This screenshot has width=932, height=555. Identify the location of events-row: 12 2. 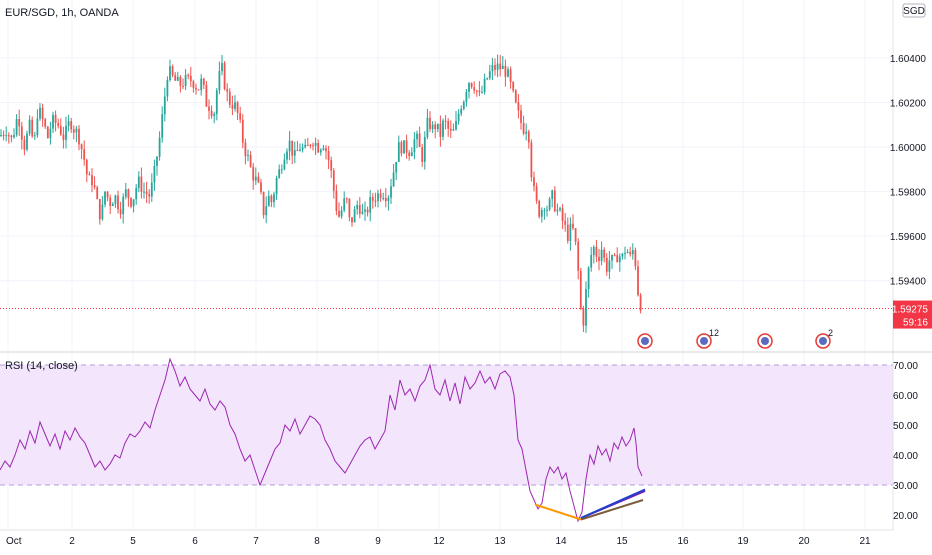
(735, 338).